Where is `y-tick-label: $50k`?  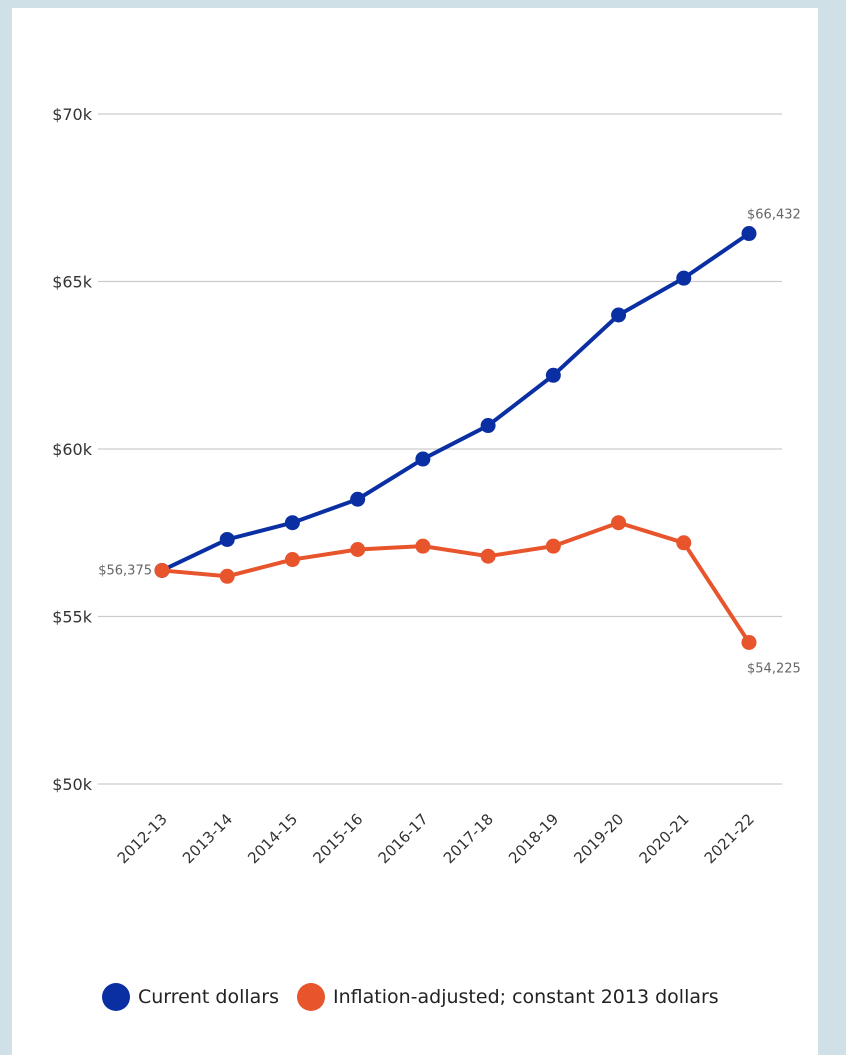
y-tick-label: $50k is located at coordinates (72, 784).